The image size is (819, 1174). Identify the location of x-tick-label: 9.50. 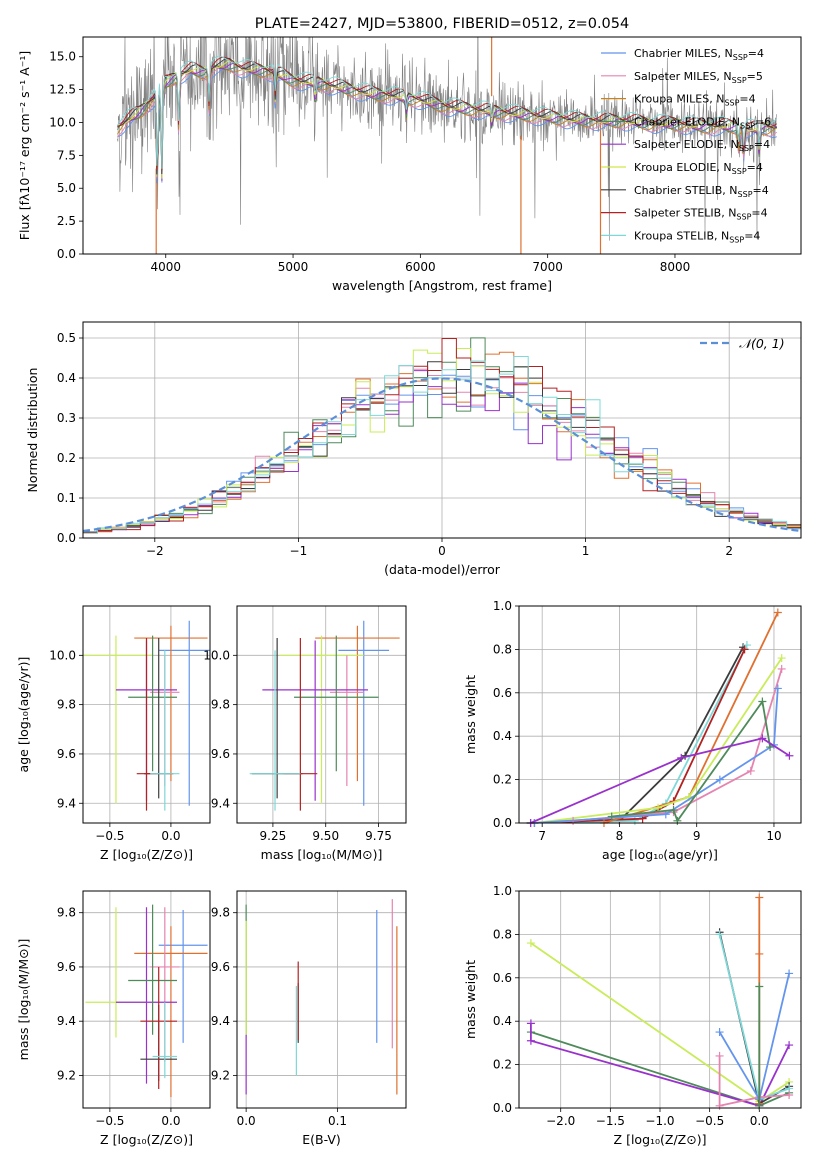
(325, 836).